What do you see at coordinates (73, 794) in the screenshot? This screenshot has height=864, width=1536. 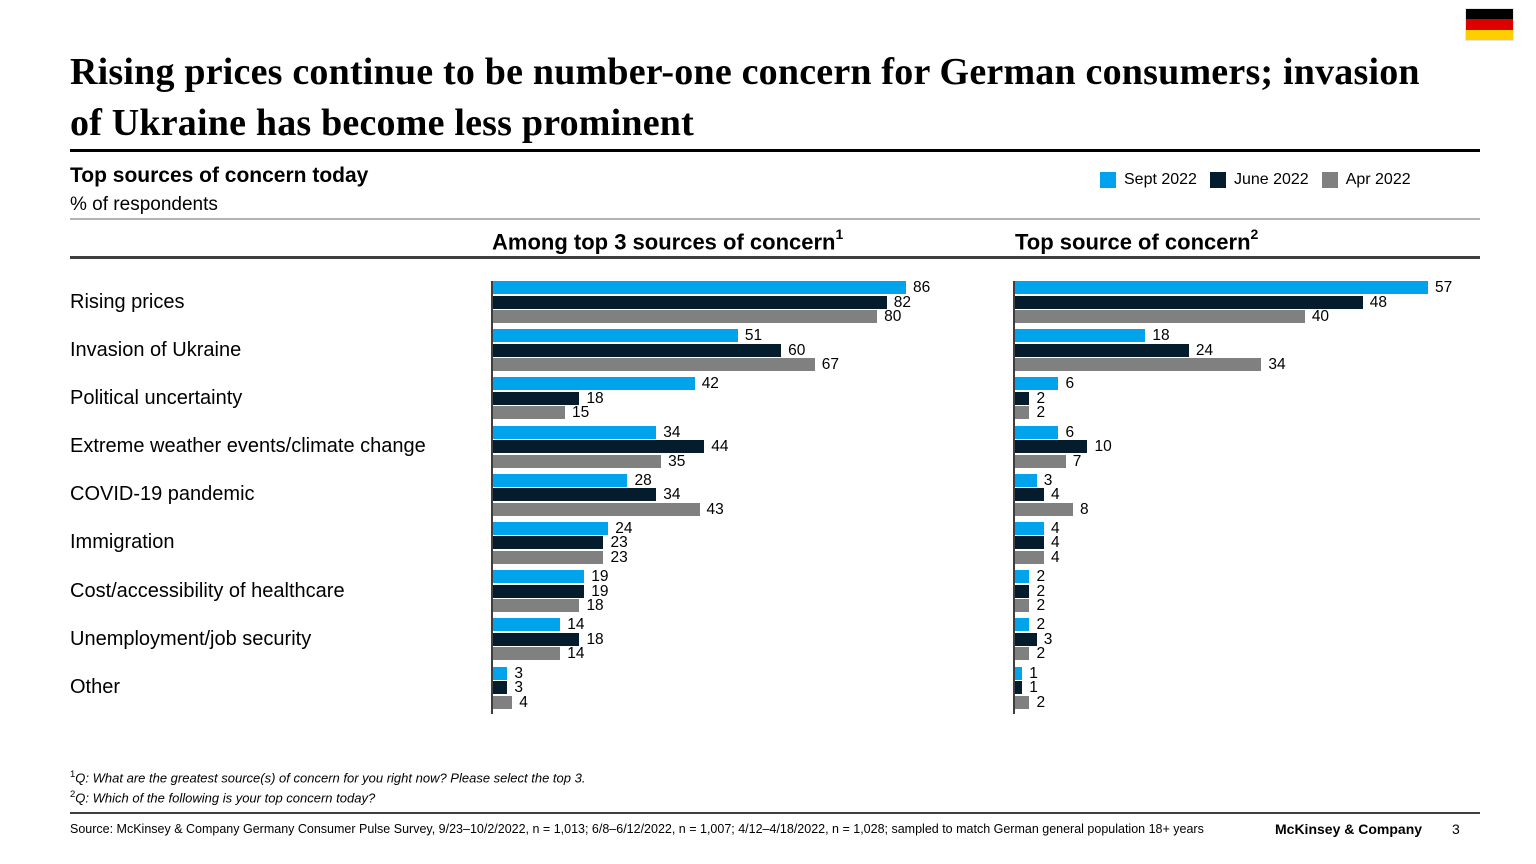 I see `footnote-2-superscript: 2` at bounding box center [73, 794].